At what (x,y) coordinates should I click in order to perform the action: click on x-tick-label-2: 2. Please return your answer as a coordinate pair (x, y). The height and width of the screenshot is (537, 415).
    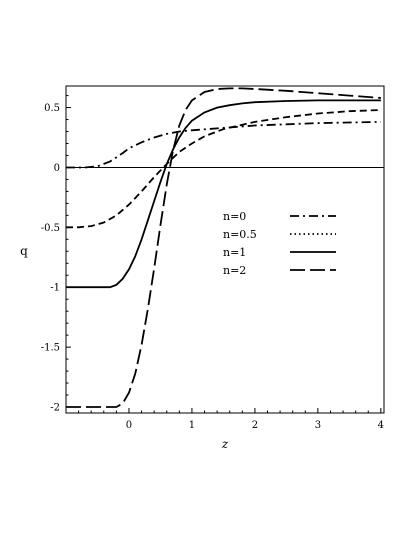
    Looking at the image, I should click on (255, 425).